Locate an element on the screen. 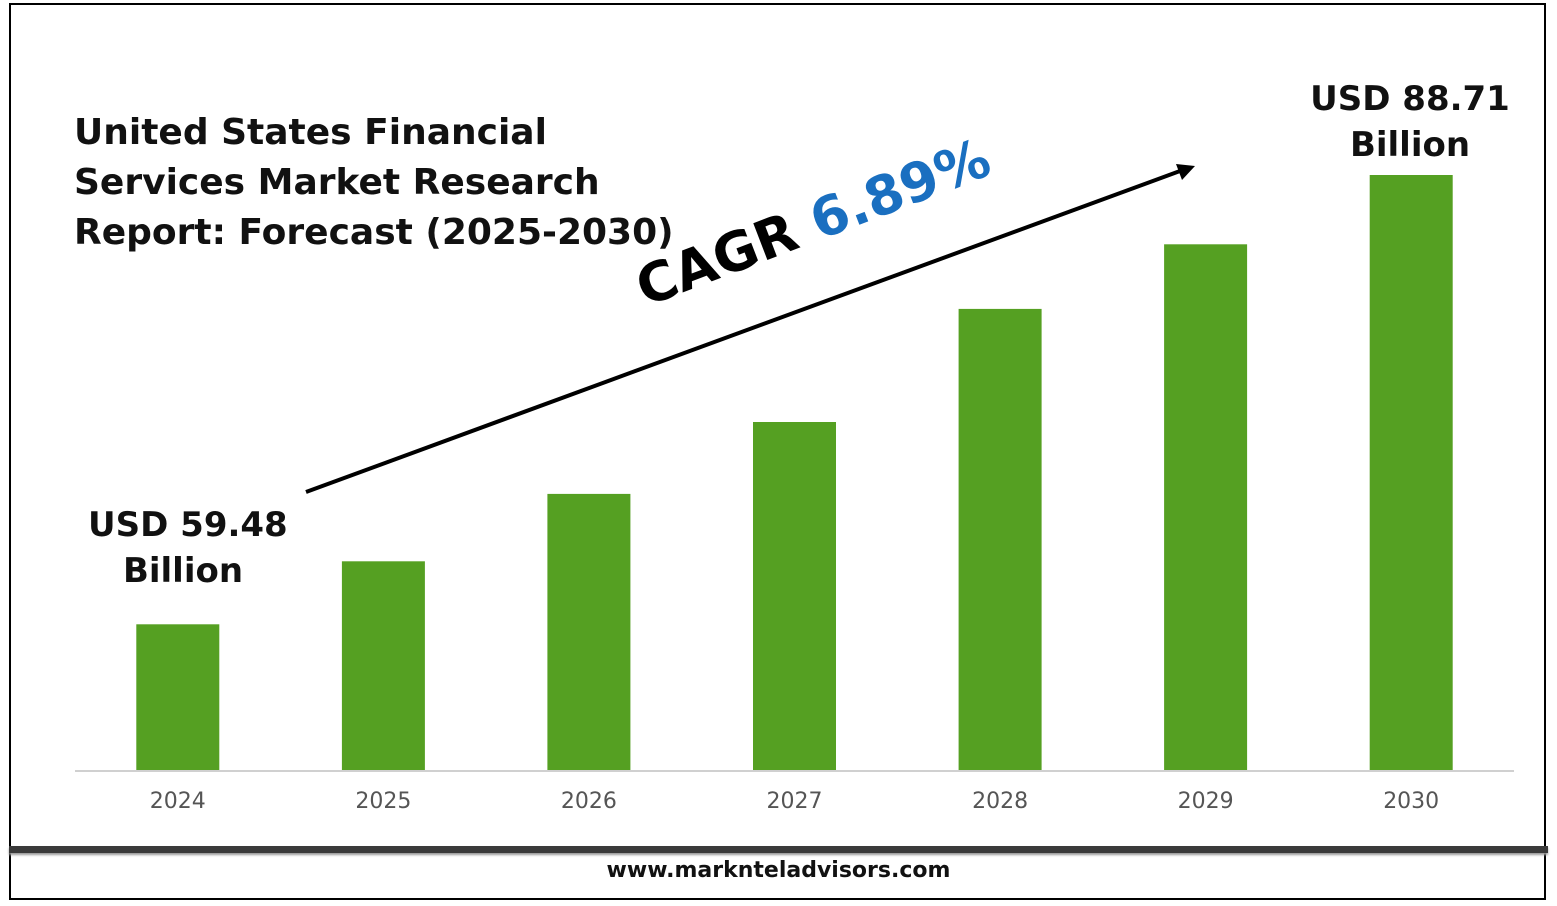  last-value-callout: USD 88.71 Billion is located at coordinates (1410, 122).